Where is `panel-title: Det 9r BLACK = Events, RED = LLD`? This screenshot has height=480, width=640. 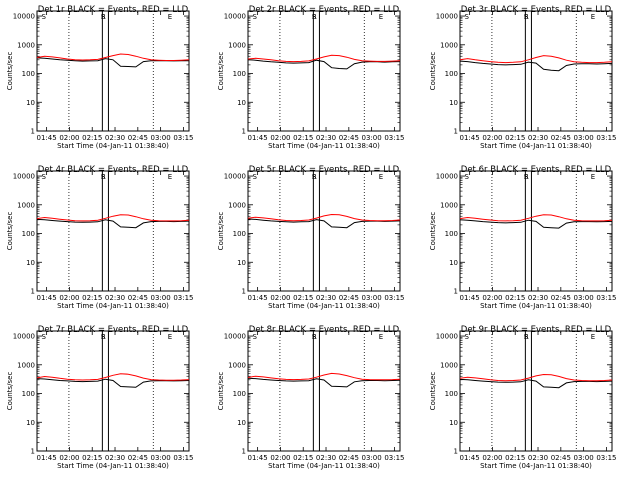
panel-title: Det 9r BLACK = Events, RED = LLD is located at coordinates (536, 330).